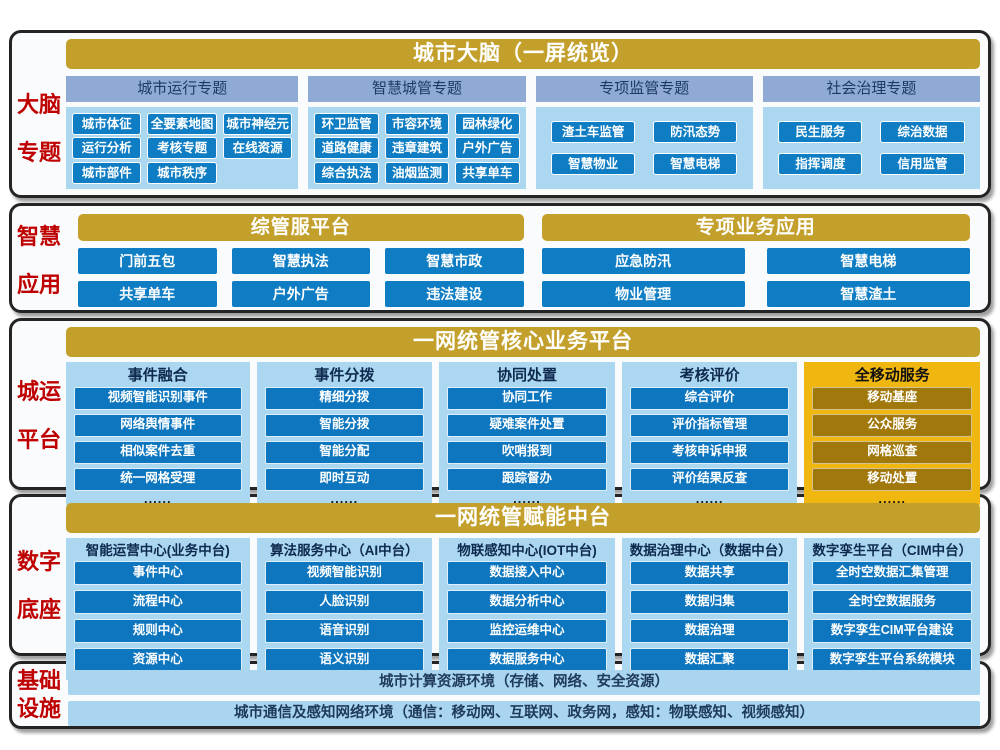 The height and width of the screenshot is (750, 1000). What do you see at coordinates (346, 172) in the screenshot?
I see `tile: 综合执法` at bounding box center [346, 172].